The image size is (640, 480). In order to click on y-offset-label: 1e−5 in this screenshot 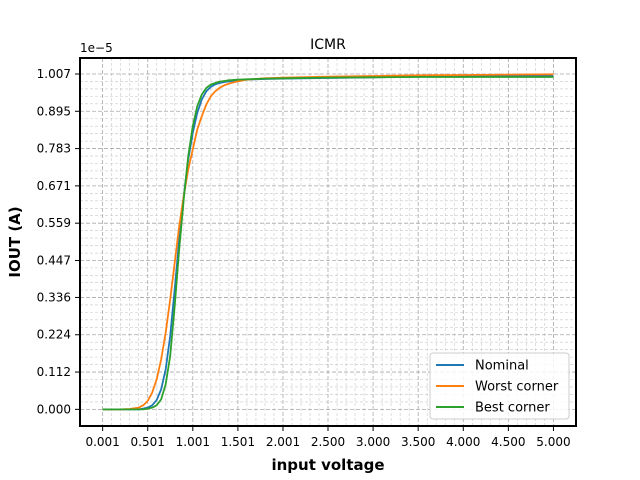, I will do `click(96, 48)`.